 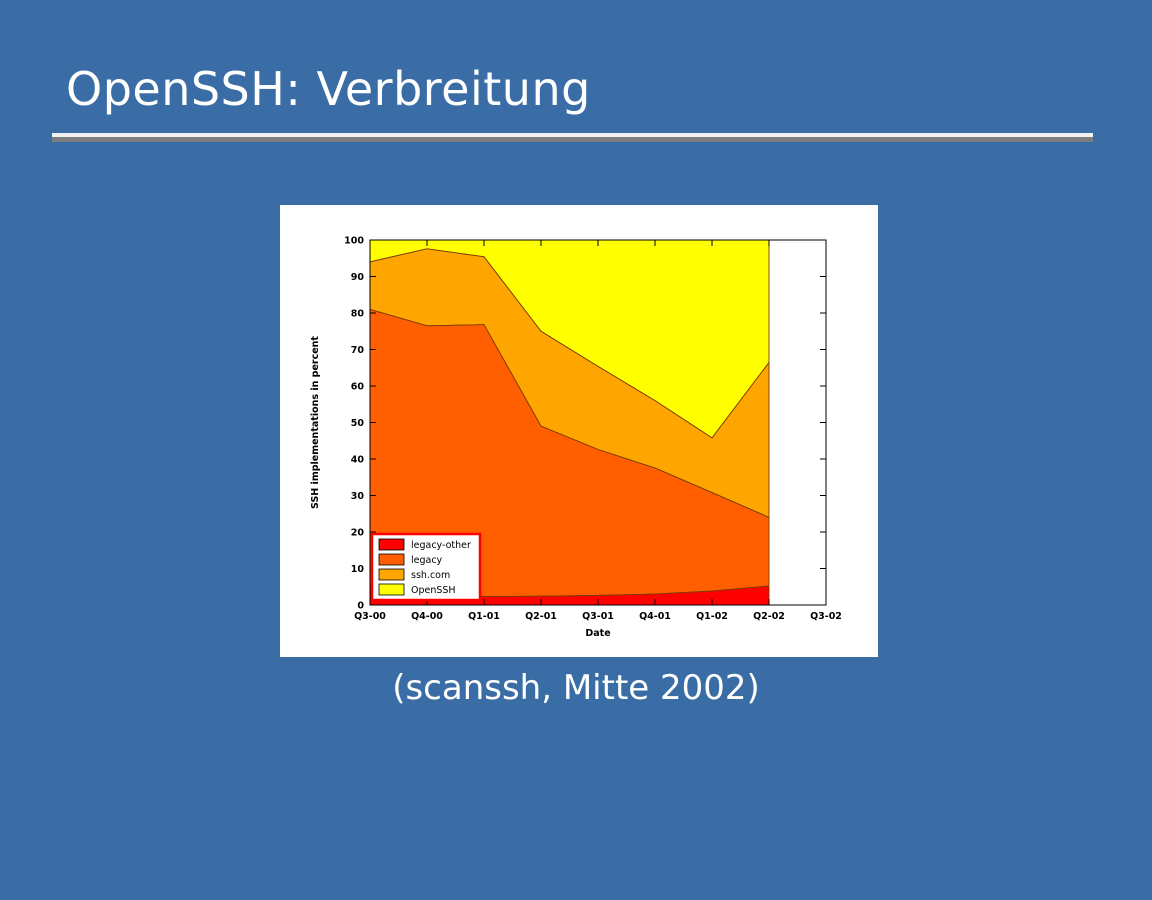 What do you see at coordinates (354, 241) in the screenshot?
I see `y-tick-label: 100` at bounding box center [354, 241].